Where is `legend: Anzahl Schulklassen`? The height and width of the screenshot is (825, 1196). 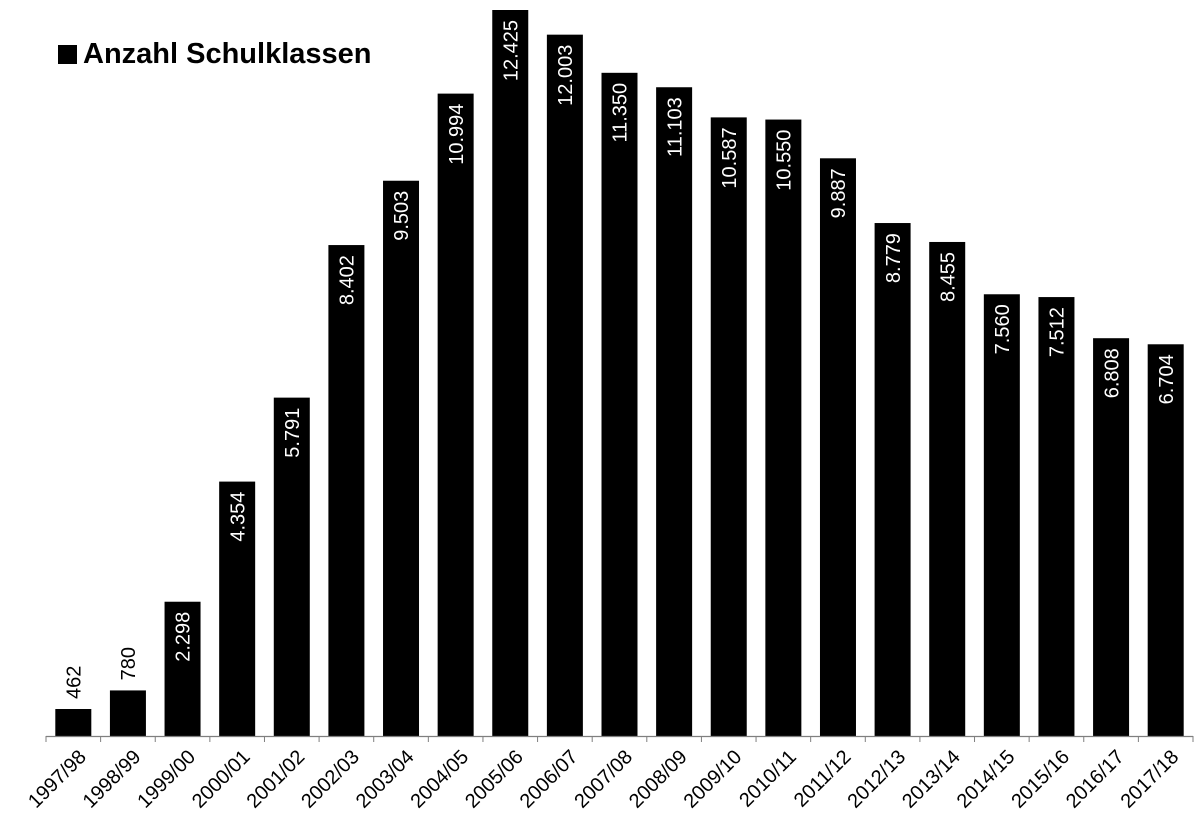
legend: Anzahl Schulklassen is located at coordinates (215, 54).